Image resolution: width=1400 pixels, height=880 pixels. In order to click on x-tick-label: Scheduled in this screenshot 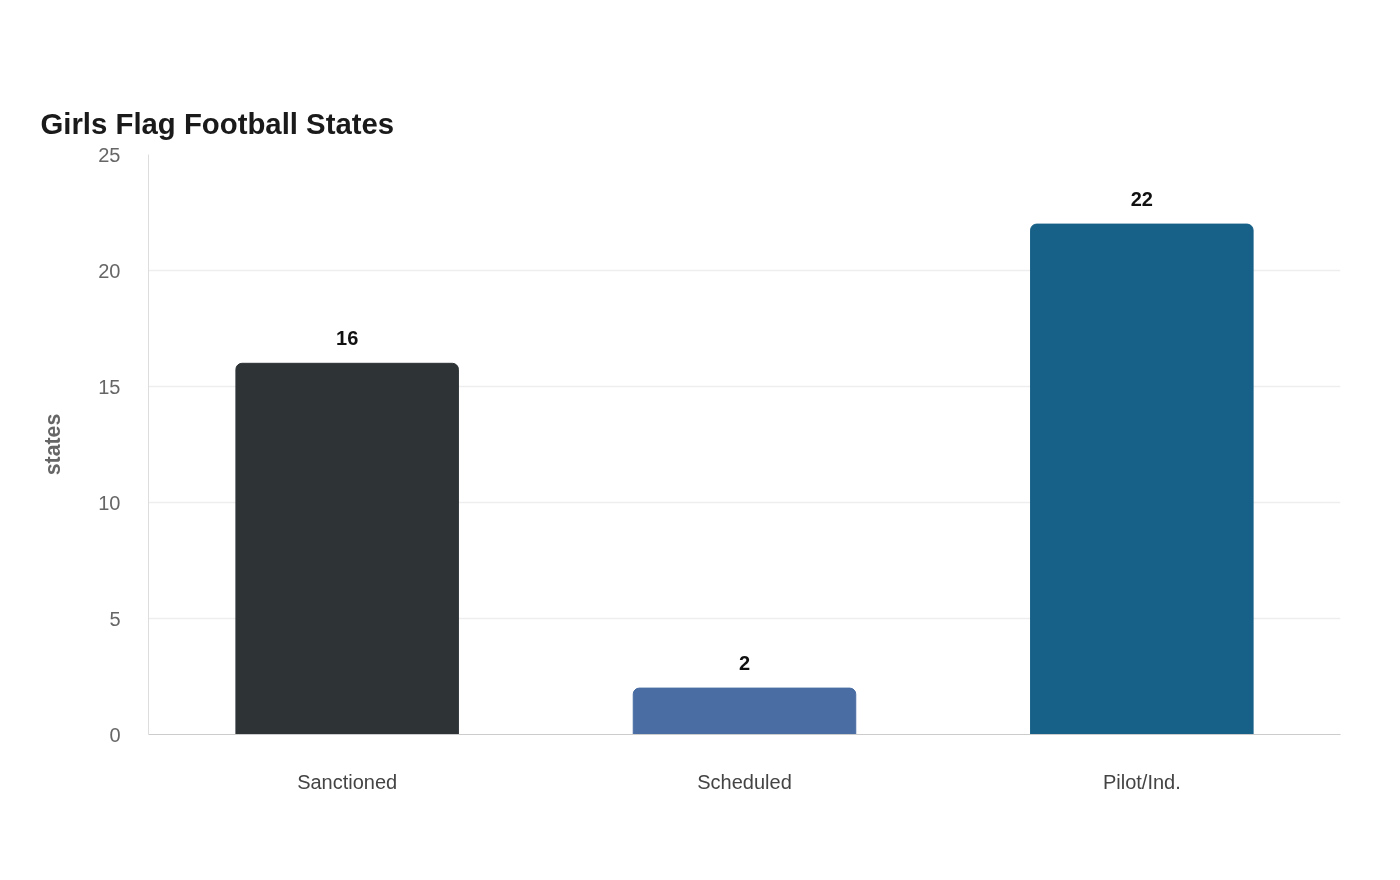, I will do `click(744, 781)`.